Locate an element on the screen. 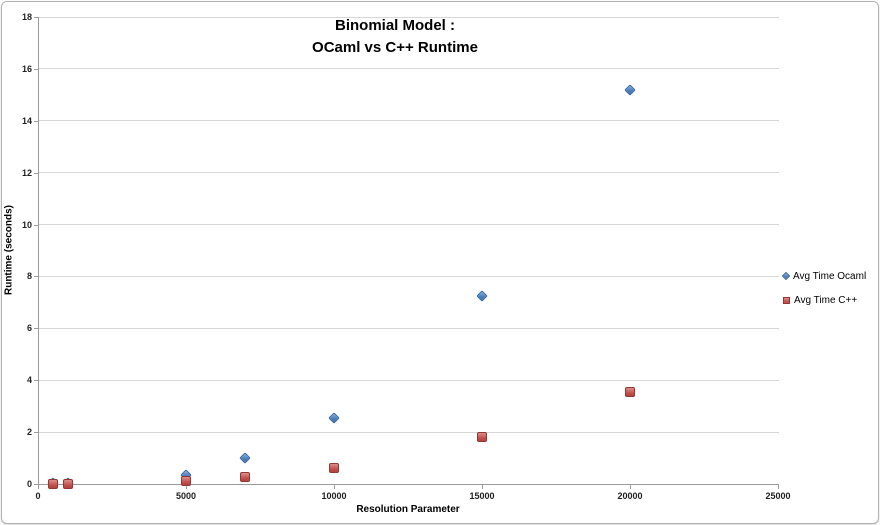 This screenshot has height=525, width=880. data-point-square-x1000 is located at coordinates (67, 484).